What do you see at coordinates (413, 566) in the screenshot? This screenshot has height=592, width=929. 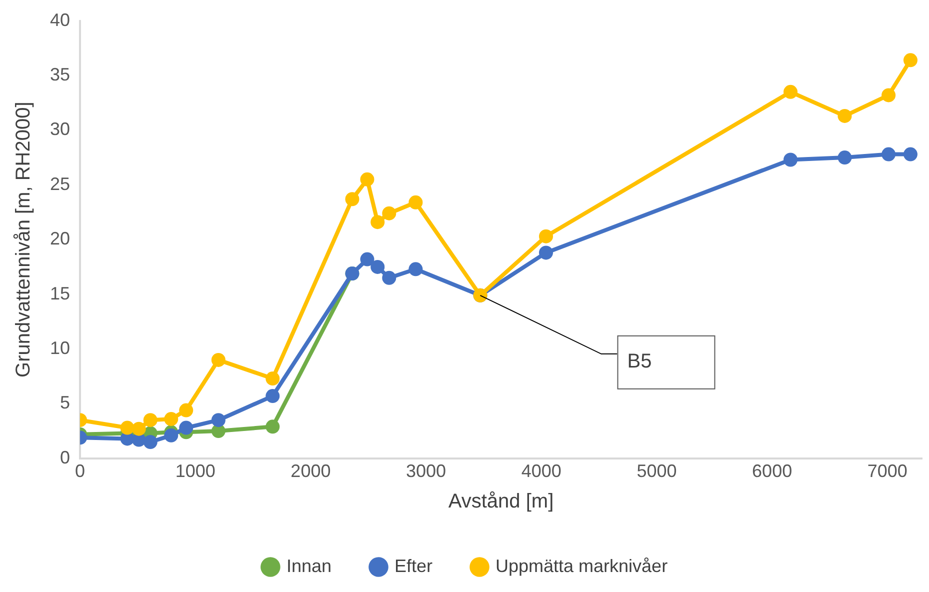 I see `legend-label: Efter` at bounding box center [413, 566].